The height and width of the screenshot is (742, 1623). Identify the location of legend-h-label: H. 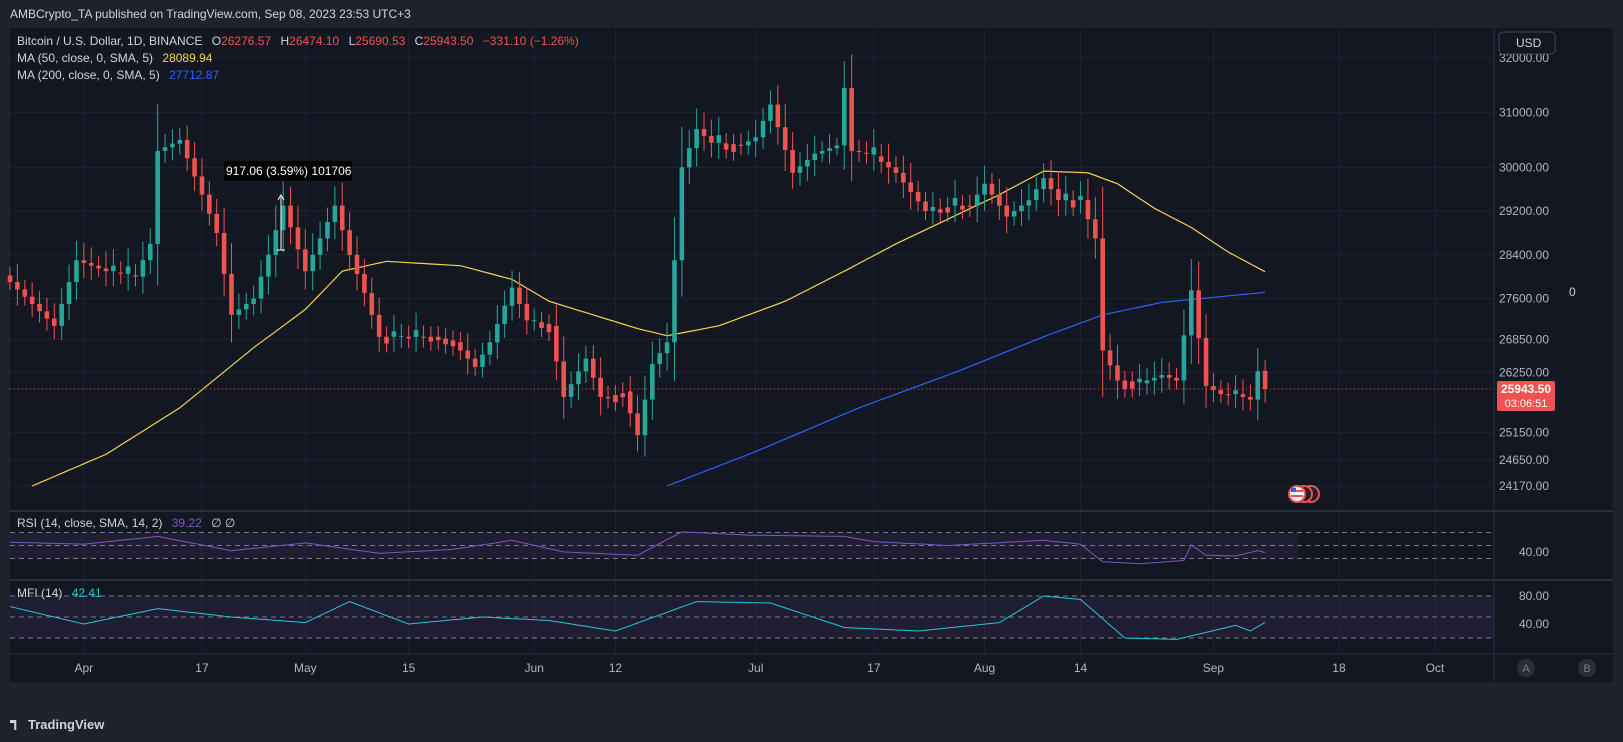
(284, 41).